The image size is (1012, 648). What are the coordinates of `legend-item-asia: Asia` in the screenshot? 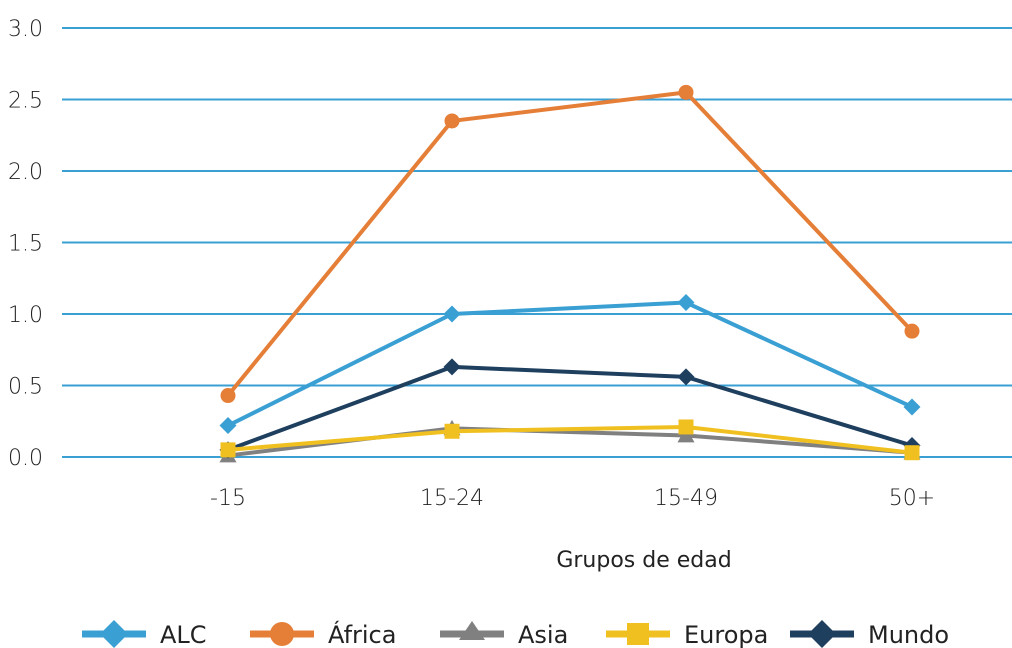 It's located at (504, 634).